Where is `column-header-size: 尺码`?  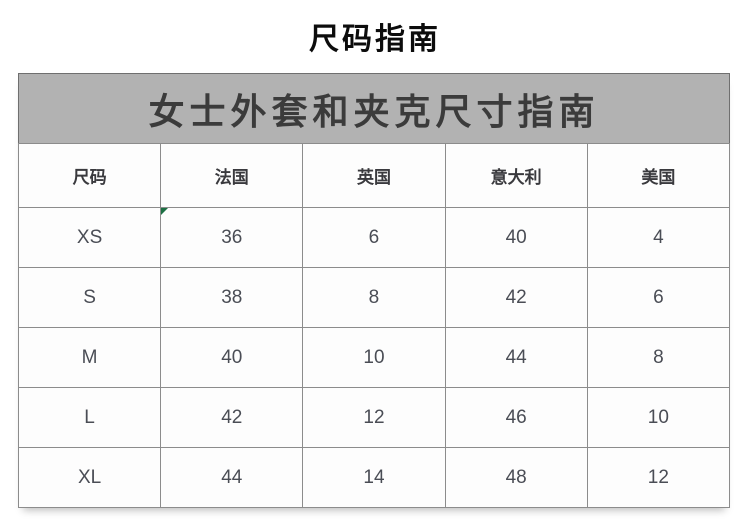
column-header-size: 尺码 is located at coordinates (89, 175).